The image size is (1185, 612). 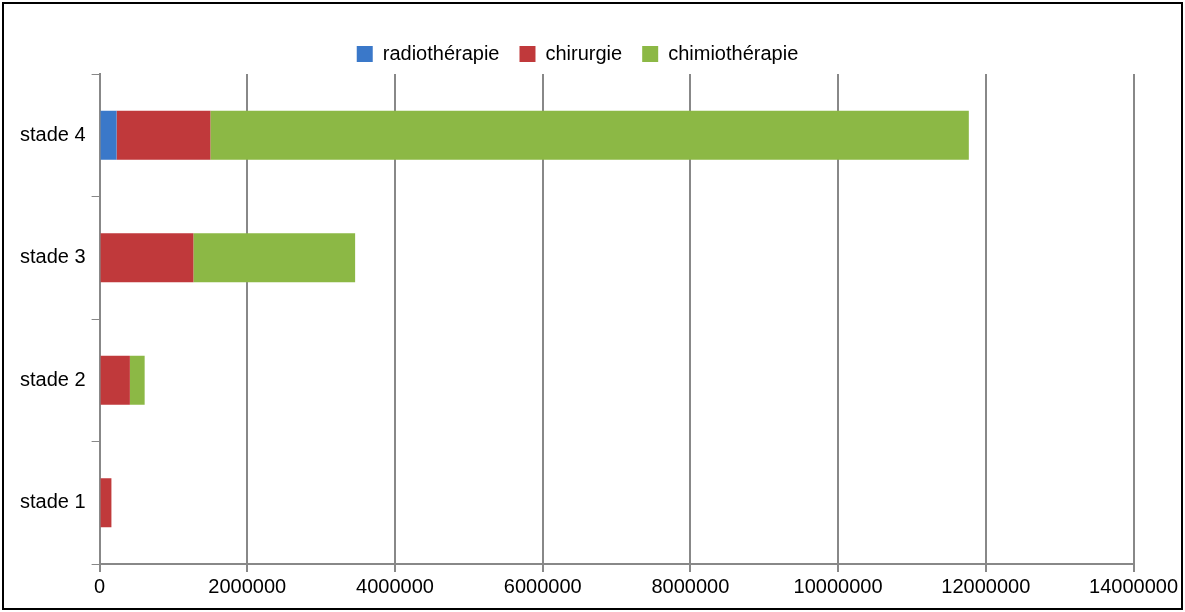 I want to click on x-tick-label: 4000000, so click(x=395, y=585).